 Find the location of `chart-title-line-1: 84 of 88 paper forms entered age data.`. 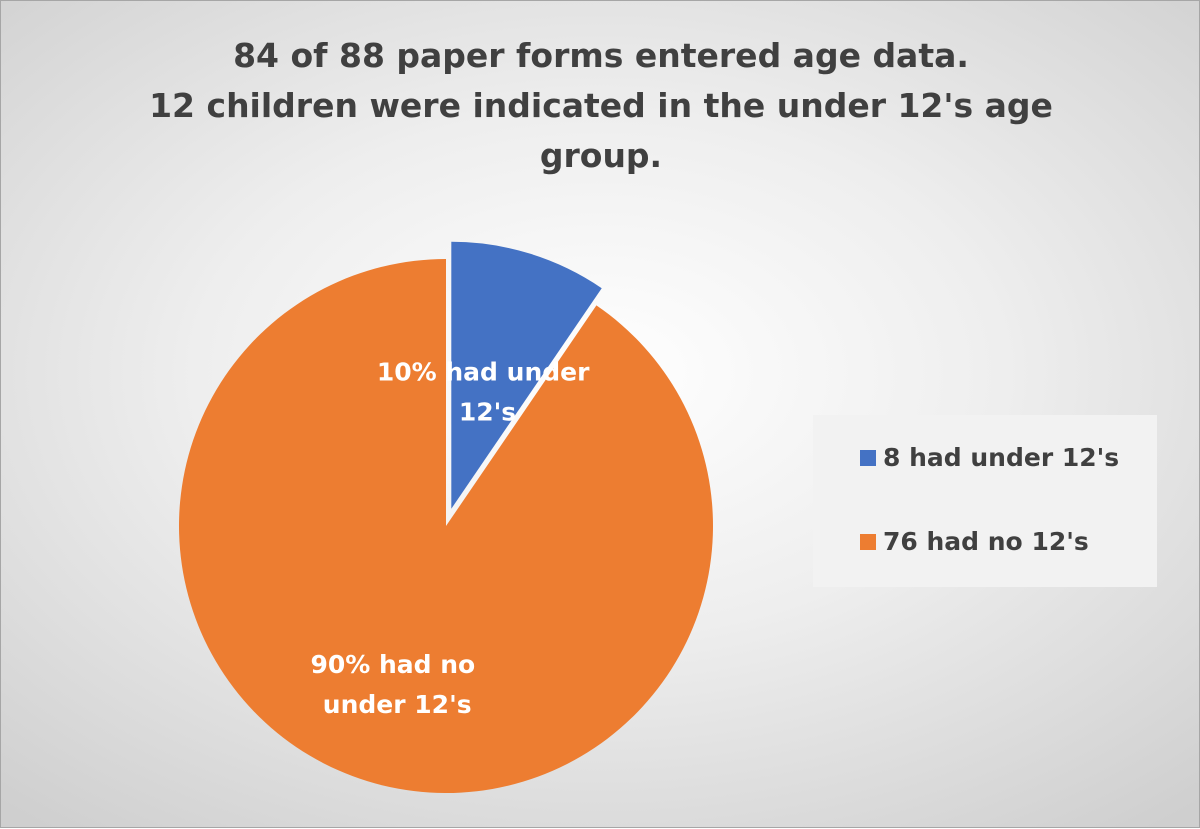

chart-title-line-1: 84 of 88 paper forms entered age data. is located at coordinates (601, 55).